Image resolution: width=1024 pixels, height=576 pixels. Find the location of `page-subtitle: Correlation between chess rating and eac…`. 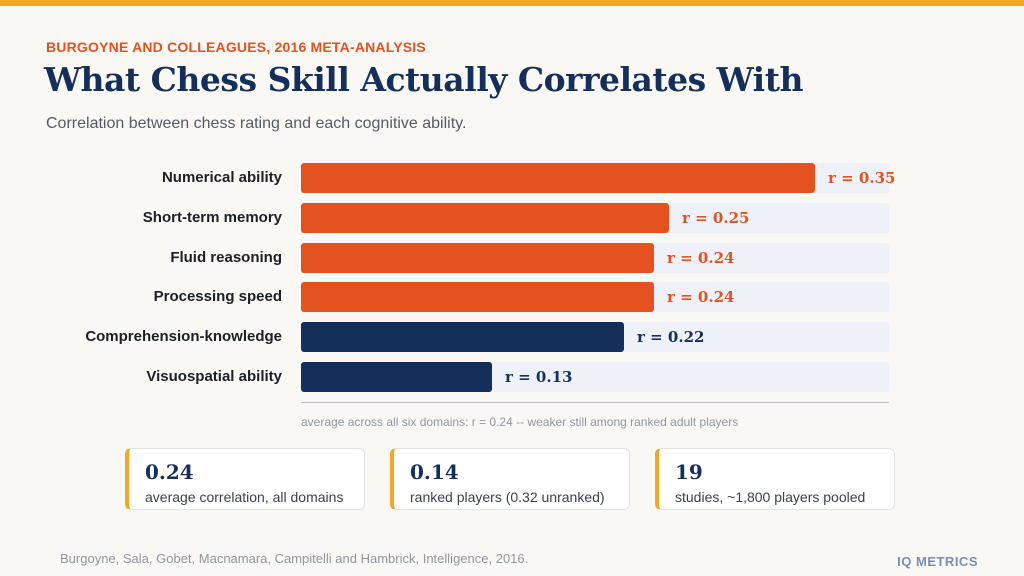

page-subtitle: Correlation between chess rating and eac… is located at coordinates (256, 123).